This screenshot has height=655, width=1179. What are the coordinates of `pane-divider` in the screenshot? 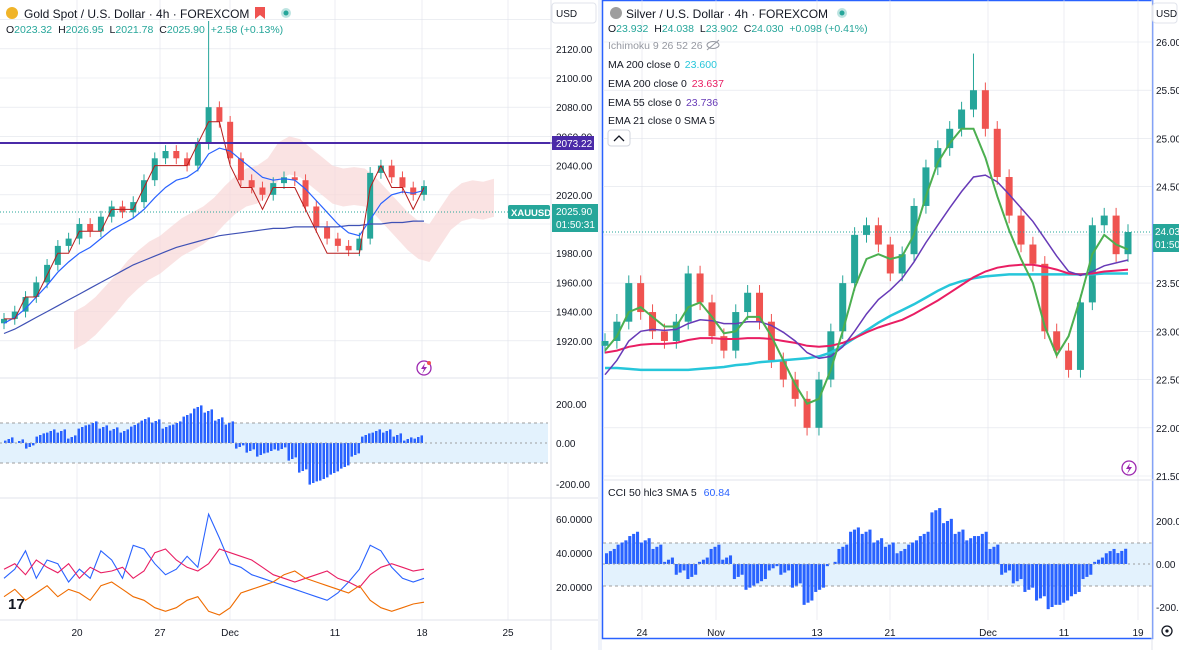 It's located at (600, 325).